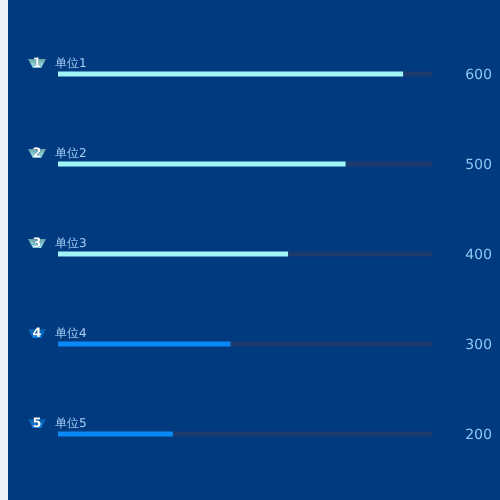 This screenshot has width=500, height=500. Describe the element at coordinates (71, 423) in the screenshot. I see `y-tick-label: 单位5` at that location.